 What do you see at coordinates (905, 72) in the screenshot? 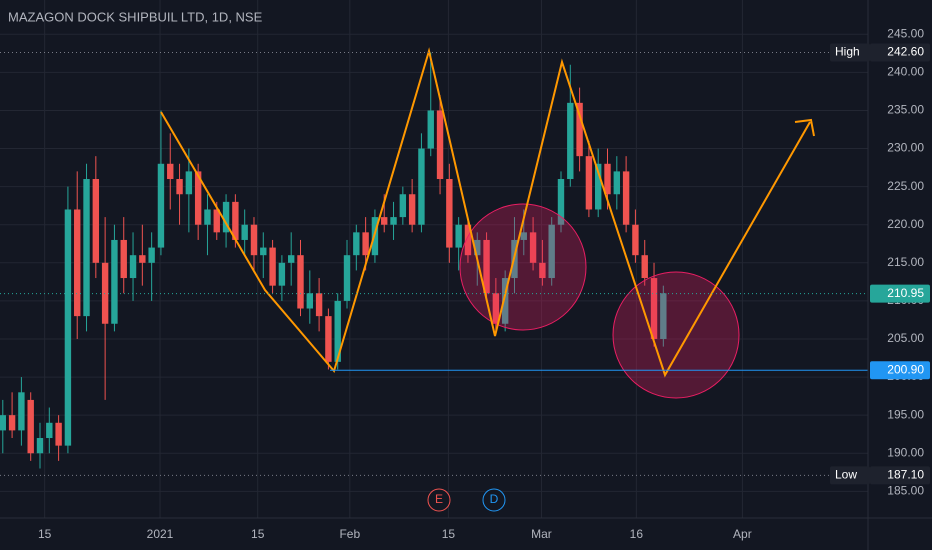
I see `y-tick-label: 240.00` at bounding box center [905, 72].